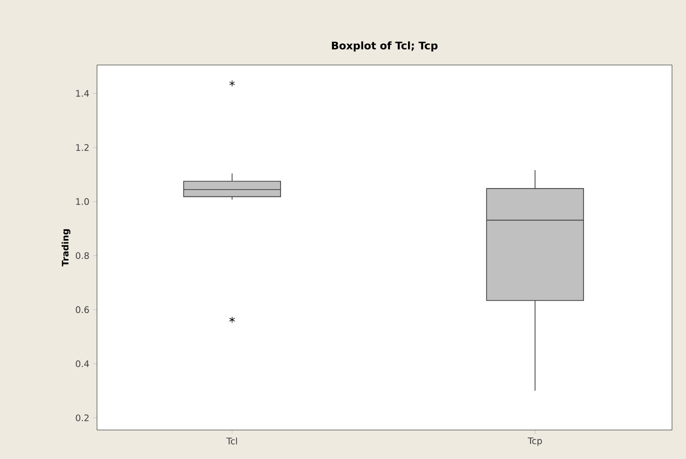 The height and width of the screenshot is (459, 686). What do you see at coordinates (82, 418) in the screenshot?
I see `y-tick-label: 0.2` at bounding box center [82, 418].